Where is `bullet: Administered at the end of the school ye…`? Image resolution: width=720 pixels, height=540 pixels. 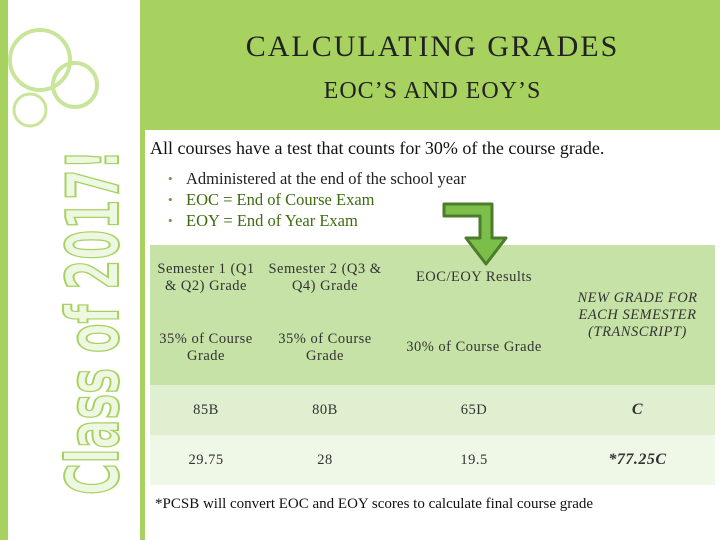
bullet: Administered at the end of the school ye… is located at coordinates (317, 178).